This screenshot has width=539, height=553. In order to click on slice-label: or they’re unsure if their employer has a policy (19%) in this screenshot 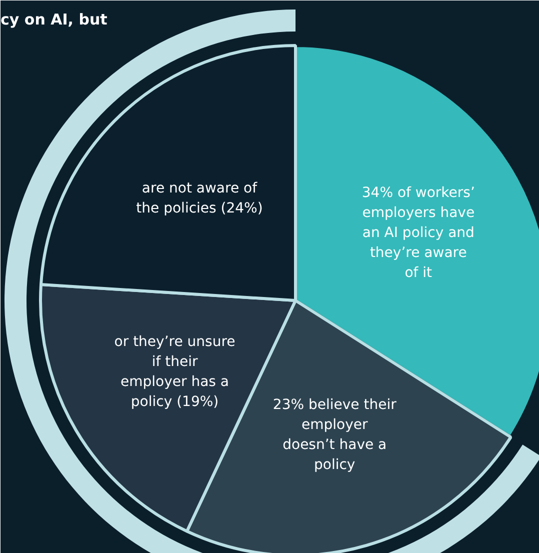, I will do `click(175, 372)`.